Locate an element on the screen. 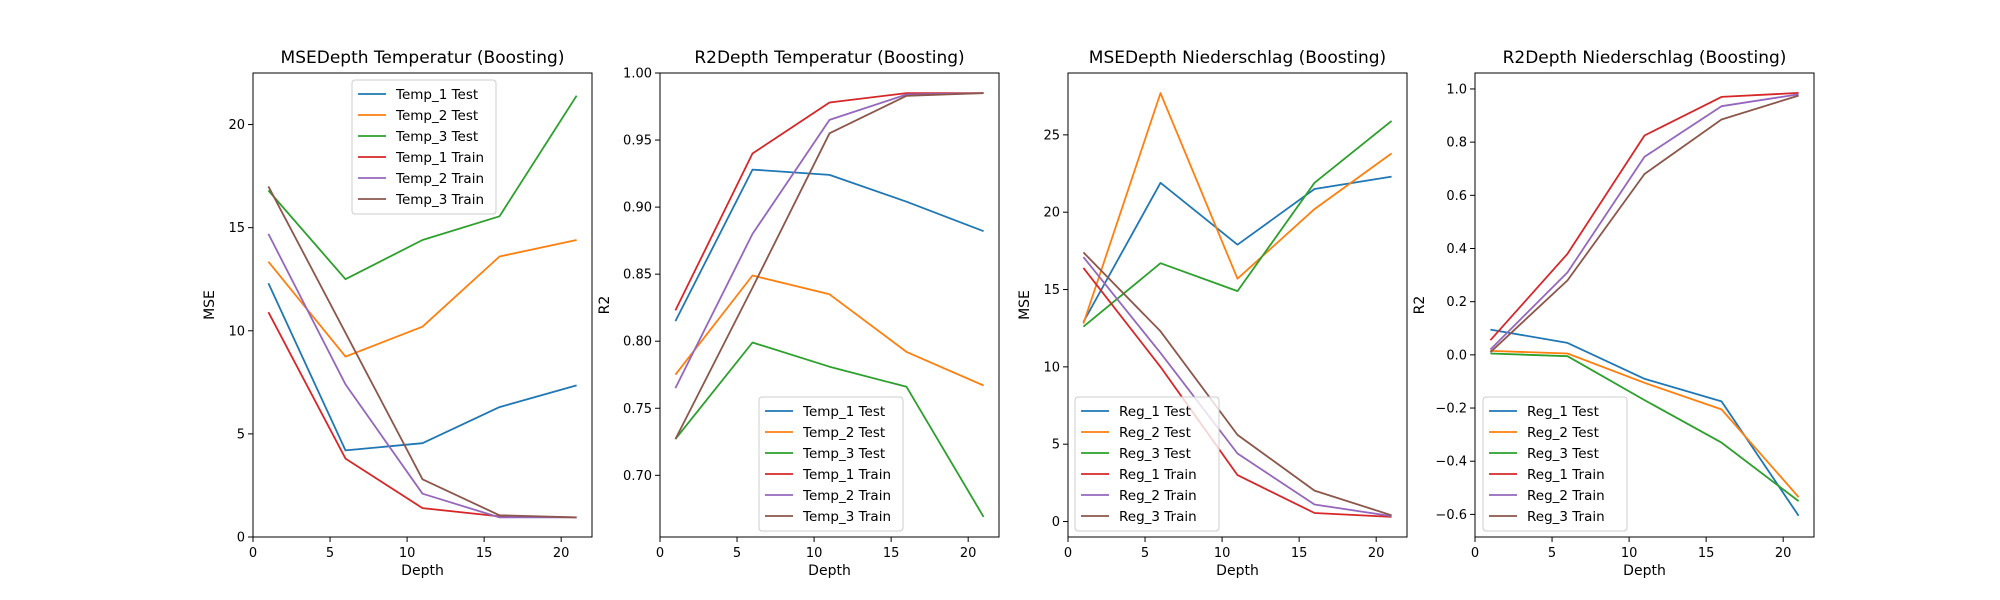 The image size is (2000, 600). y-tick-label: 0.80 is located at coordinates (637, 342).